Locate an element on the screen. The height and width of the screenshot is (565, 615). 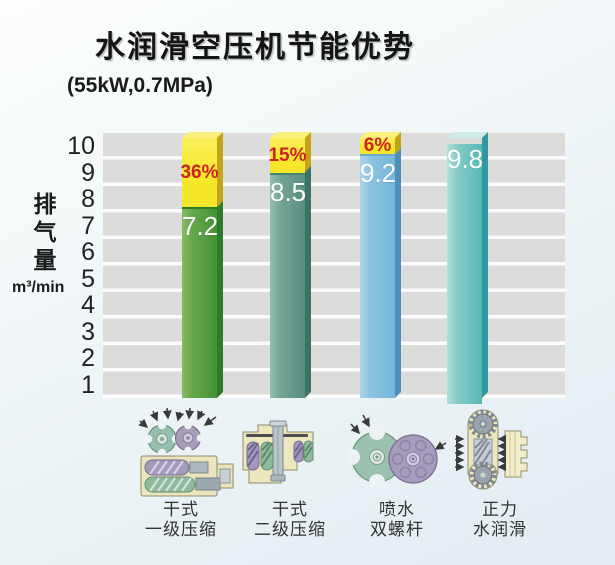
bar-group-dry-two-stage: 15% 8.5 is located at coordinates (289, 265).